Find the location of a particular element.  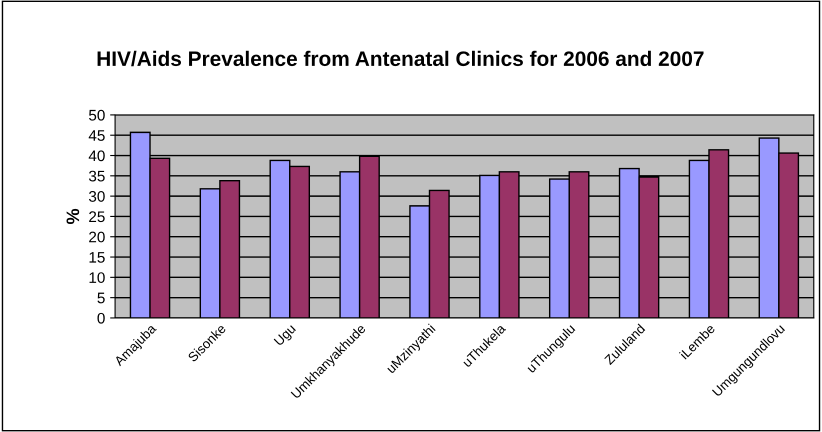

y-axis-title: % is located at coordinates (73, 216).